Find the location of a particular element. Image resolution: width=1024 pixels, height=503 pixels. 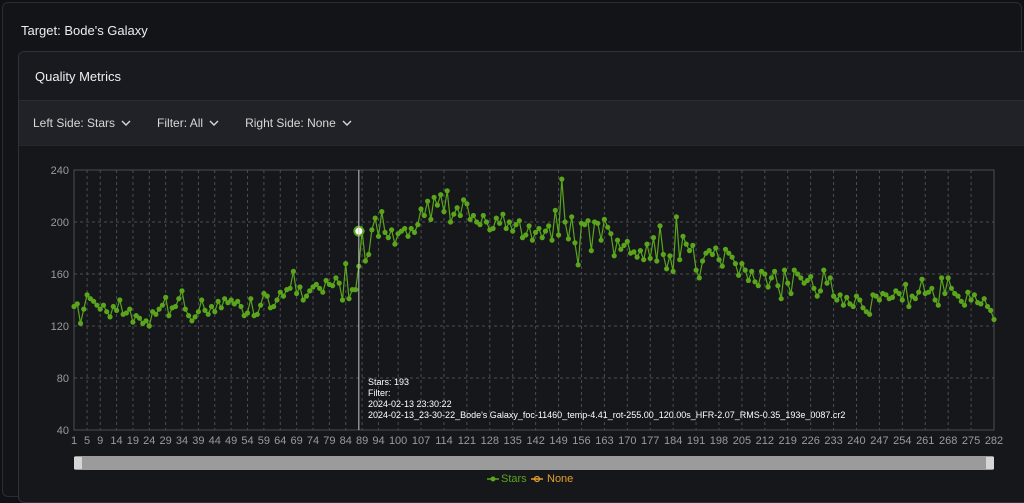

range-scrollbar is located at coordinates (534, 463).